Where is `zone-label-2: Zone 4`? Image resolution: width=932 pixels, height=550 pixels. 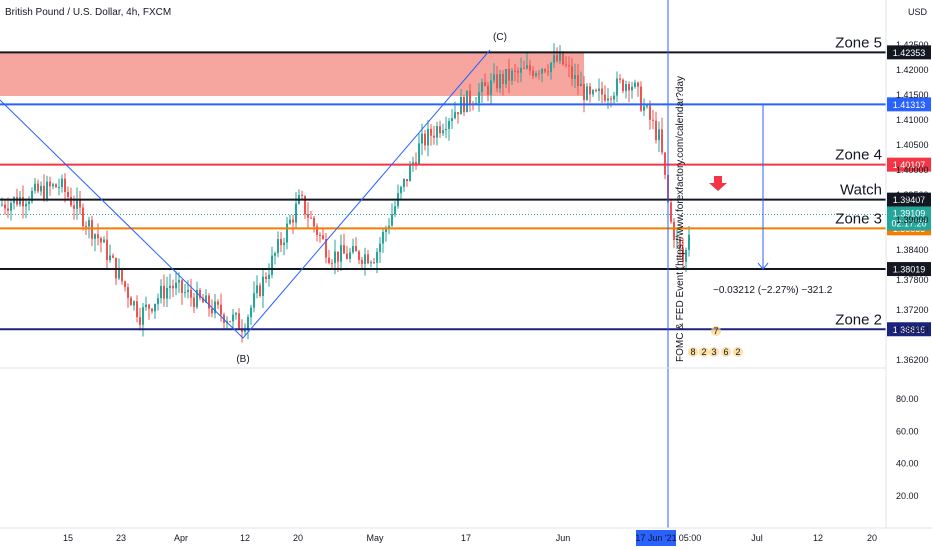
zone-label-2: Zone 4 is located at coordinates (858, 155).